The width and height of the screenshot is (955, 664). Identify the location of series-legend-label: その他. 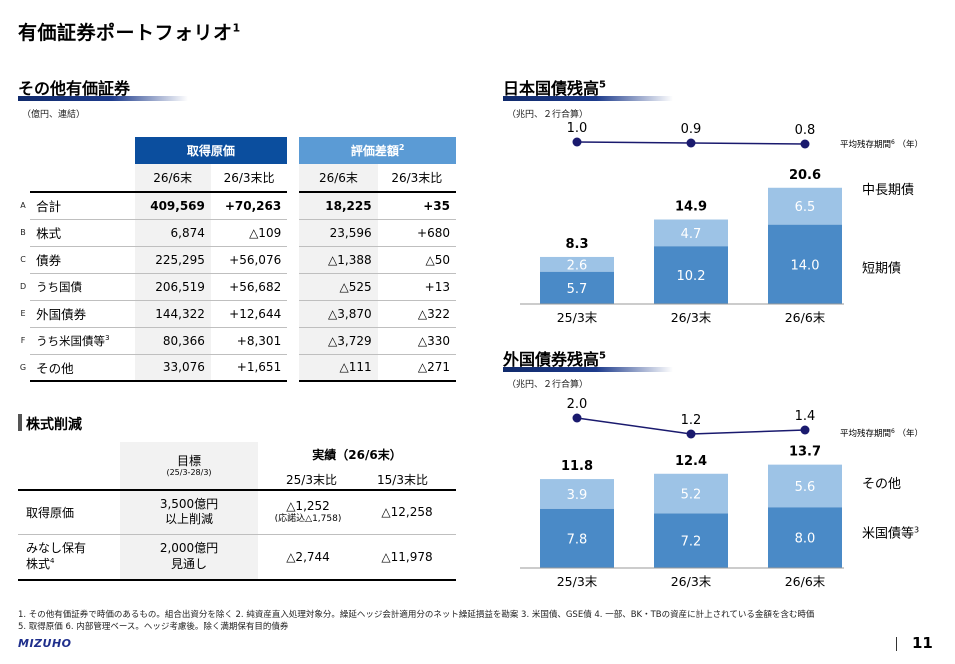
(881, 484).